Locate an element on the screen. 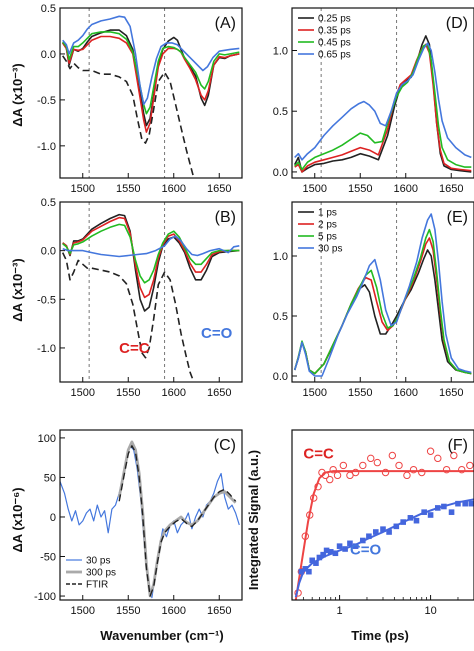 The width and height of the screenshot is (474, 651). legend-entry: 1 ps is located at coordinates (327, 213).